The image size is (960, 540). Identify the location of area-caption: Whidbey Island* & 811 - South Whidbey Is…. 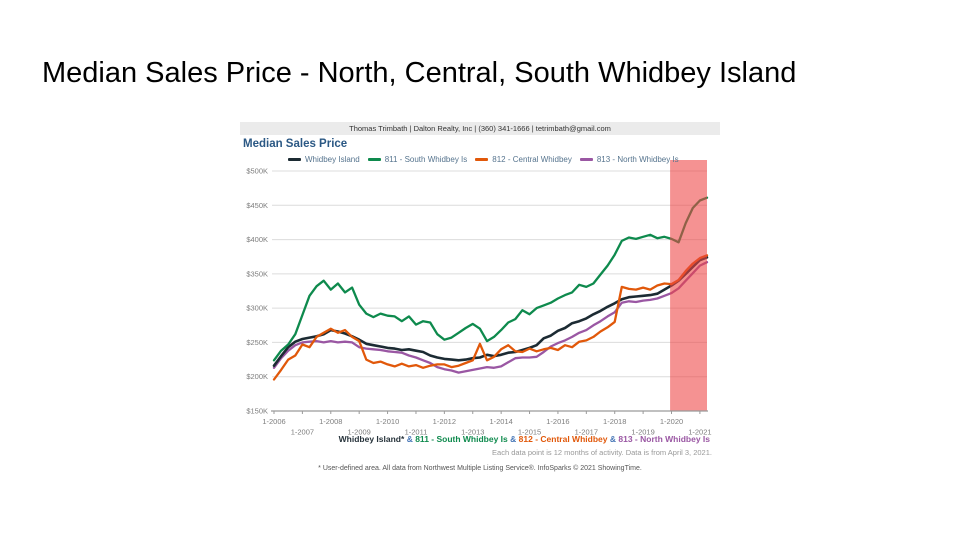
(524, 439).